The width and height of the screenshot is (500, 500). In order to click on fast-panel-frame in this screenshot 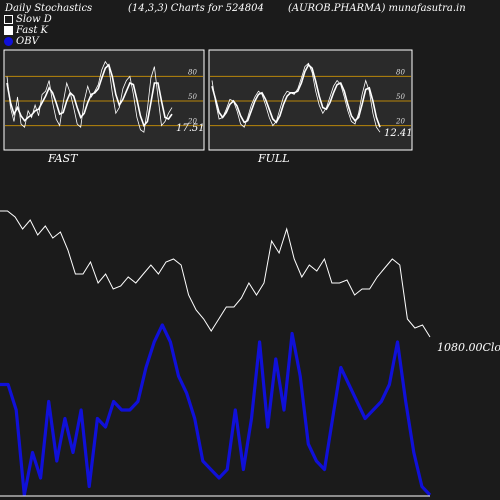, I will do `click(104, 100)`.